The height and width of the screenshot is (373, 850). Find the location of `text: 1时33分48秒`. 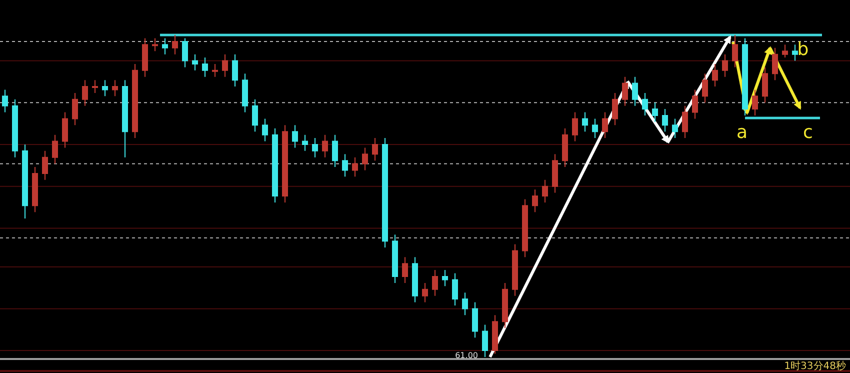

text: 1时33分48秒 is located at coordinates (815, 366).